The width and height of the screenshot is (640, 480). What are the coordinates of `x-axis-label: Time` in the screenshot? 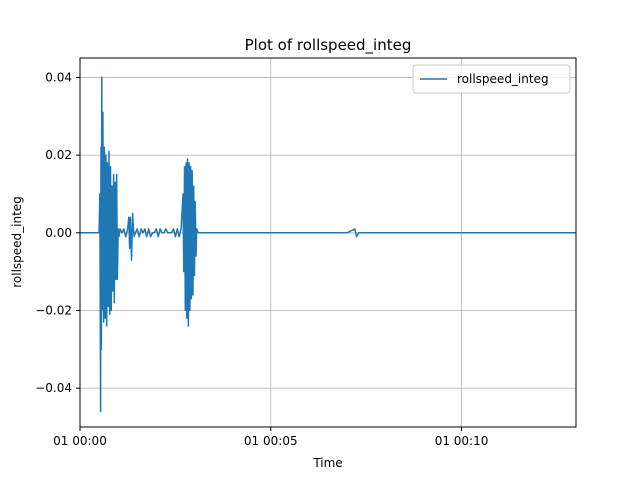 It's located at (327, 463).